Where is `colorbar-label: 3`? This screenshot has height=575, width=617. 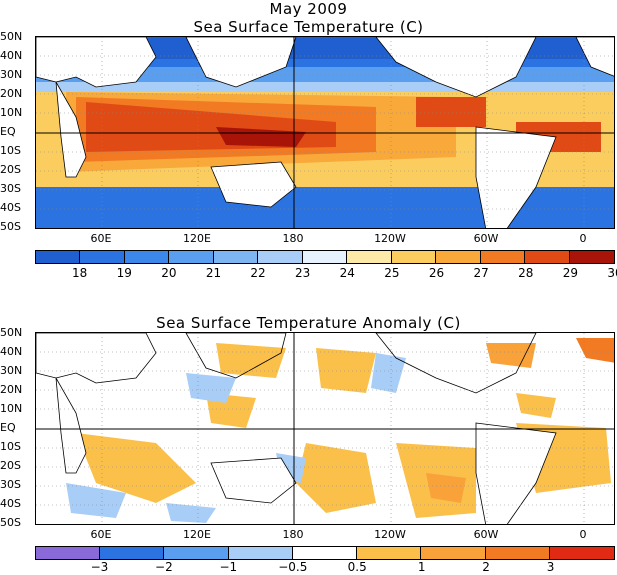 colorbar-label: 3 is located at coordinates (550, 567).